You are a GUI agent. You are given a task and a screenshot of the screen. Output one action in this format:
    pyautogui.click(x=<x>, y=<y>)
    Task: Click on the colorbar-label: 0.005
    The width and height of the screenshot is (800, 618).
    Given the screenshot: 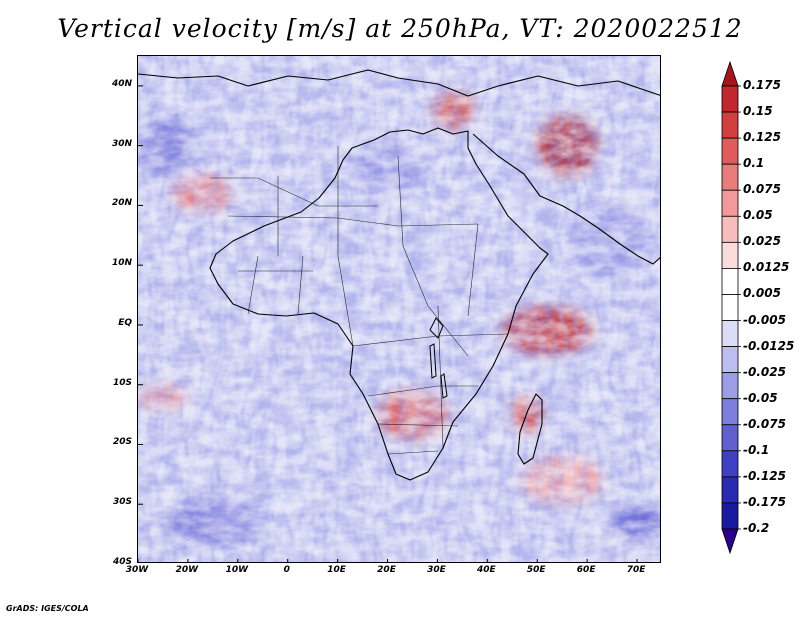 What is the action you would take?
    pyautogui.click(x=762, y=293)
    